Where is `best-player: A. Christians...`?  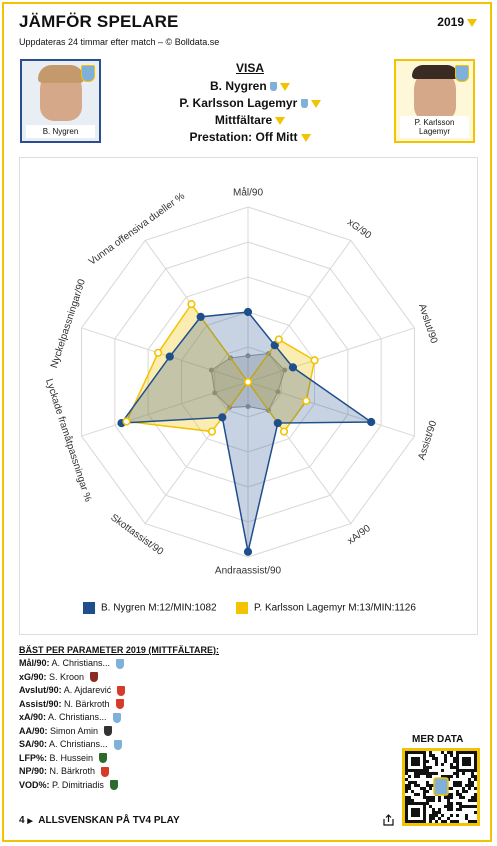
best-player: A. Christians... is located at coordinates (77, 744).